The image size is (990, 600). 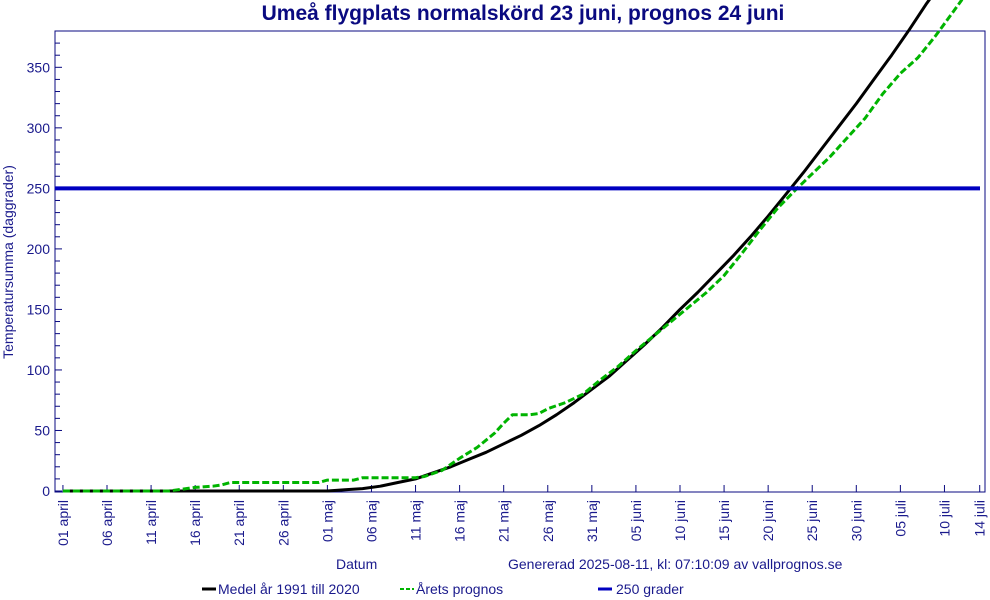 I want to click on y-tick-label: 250, so click(x=39, y=188).